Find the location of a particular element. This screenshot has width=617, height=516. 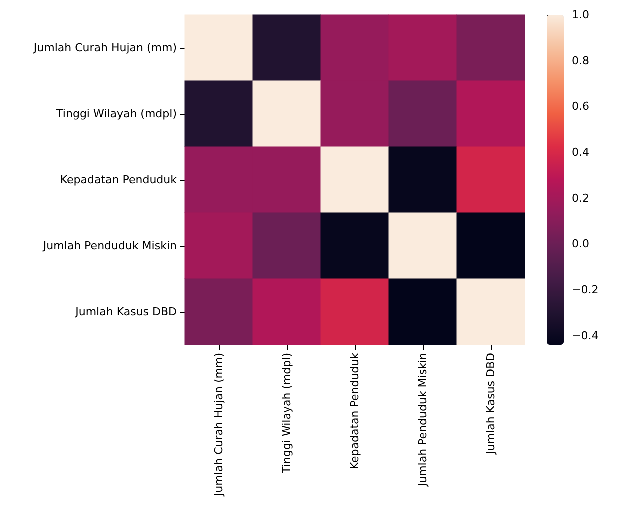

y-tick-label: Kepadatan Penduduk is located at coordinates (119, 180).